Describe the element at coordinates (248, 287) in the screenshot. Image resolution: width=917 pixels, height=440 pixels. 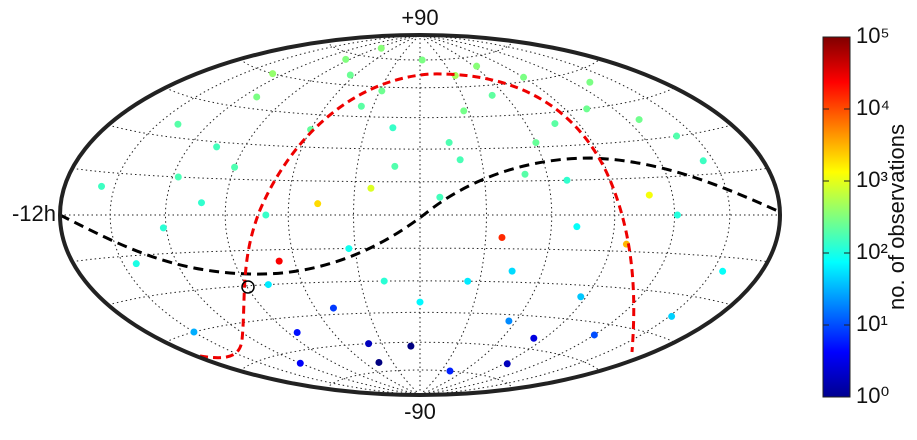
I see `marker-circle` at that location.